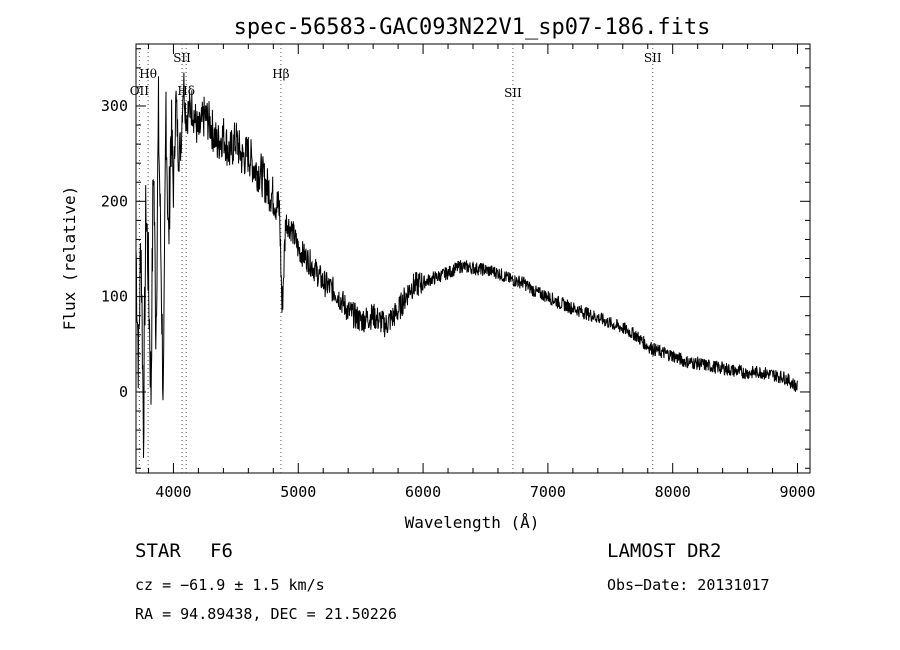 Image resolution: width=900 pixels, height=650 pixels. I want to click on survey-name: LAMOST DR2, so click(664, 551).